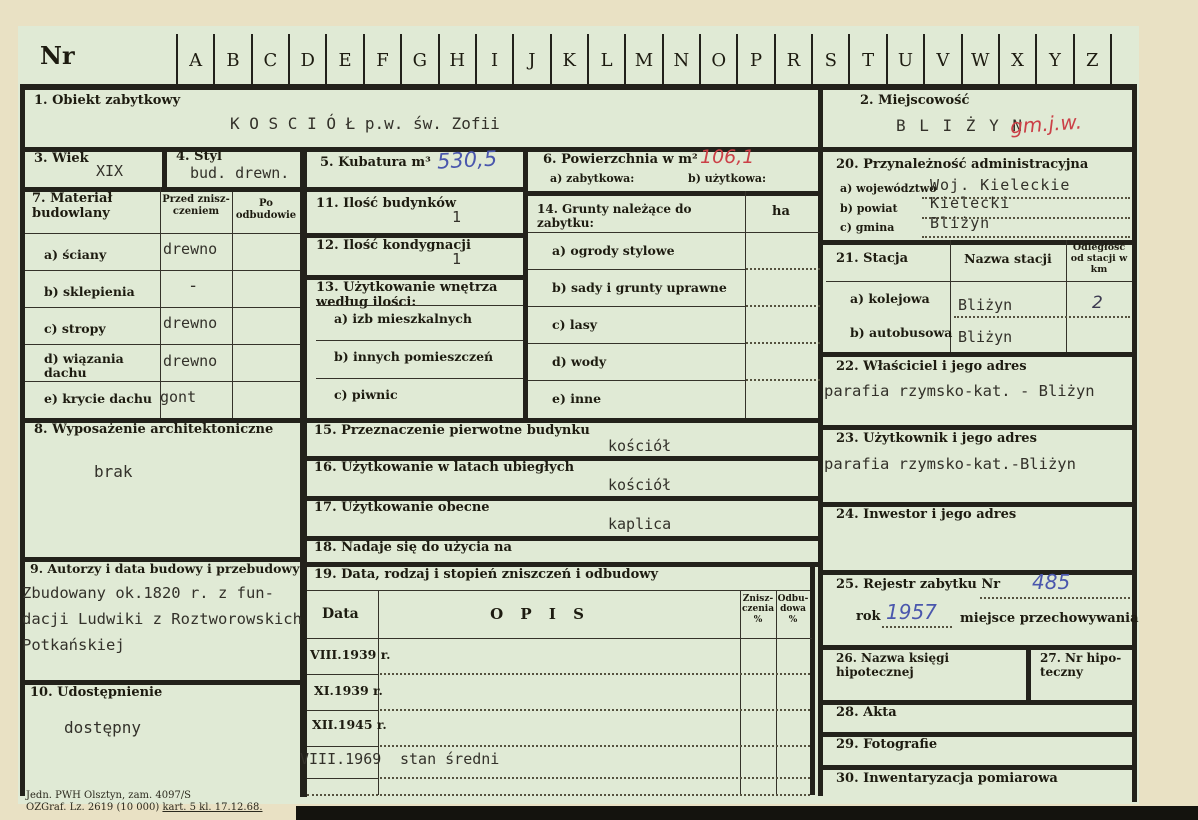  What do you see at coordinates (640, 524) in the screenshot?
I see `field-17-value: kaplica` at bounding box center [640, 524].